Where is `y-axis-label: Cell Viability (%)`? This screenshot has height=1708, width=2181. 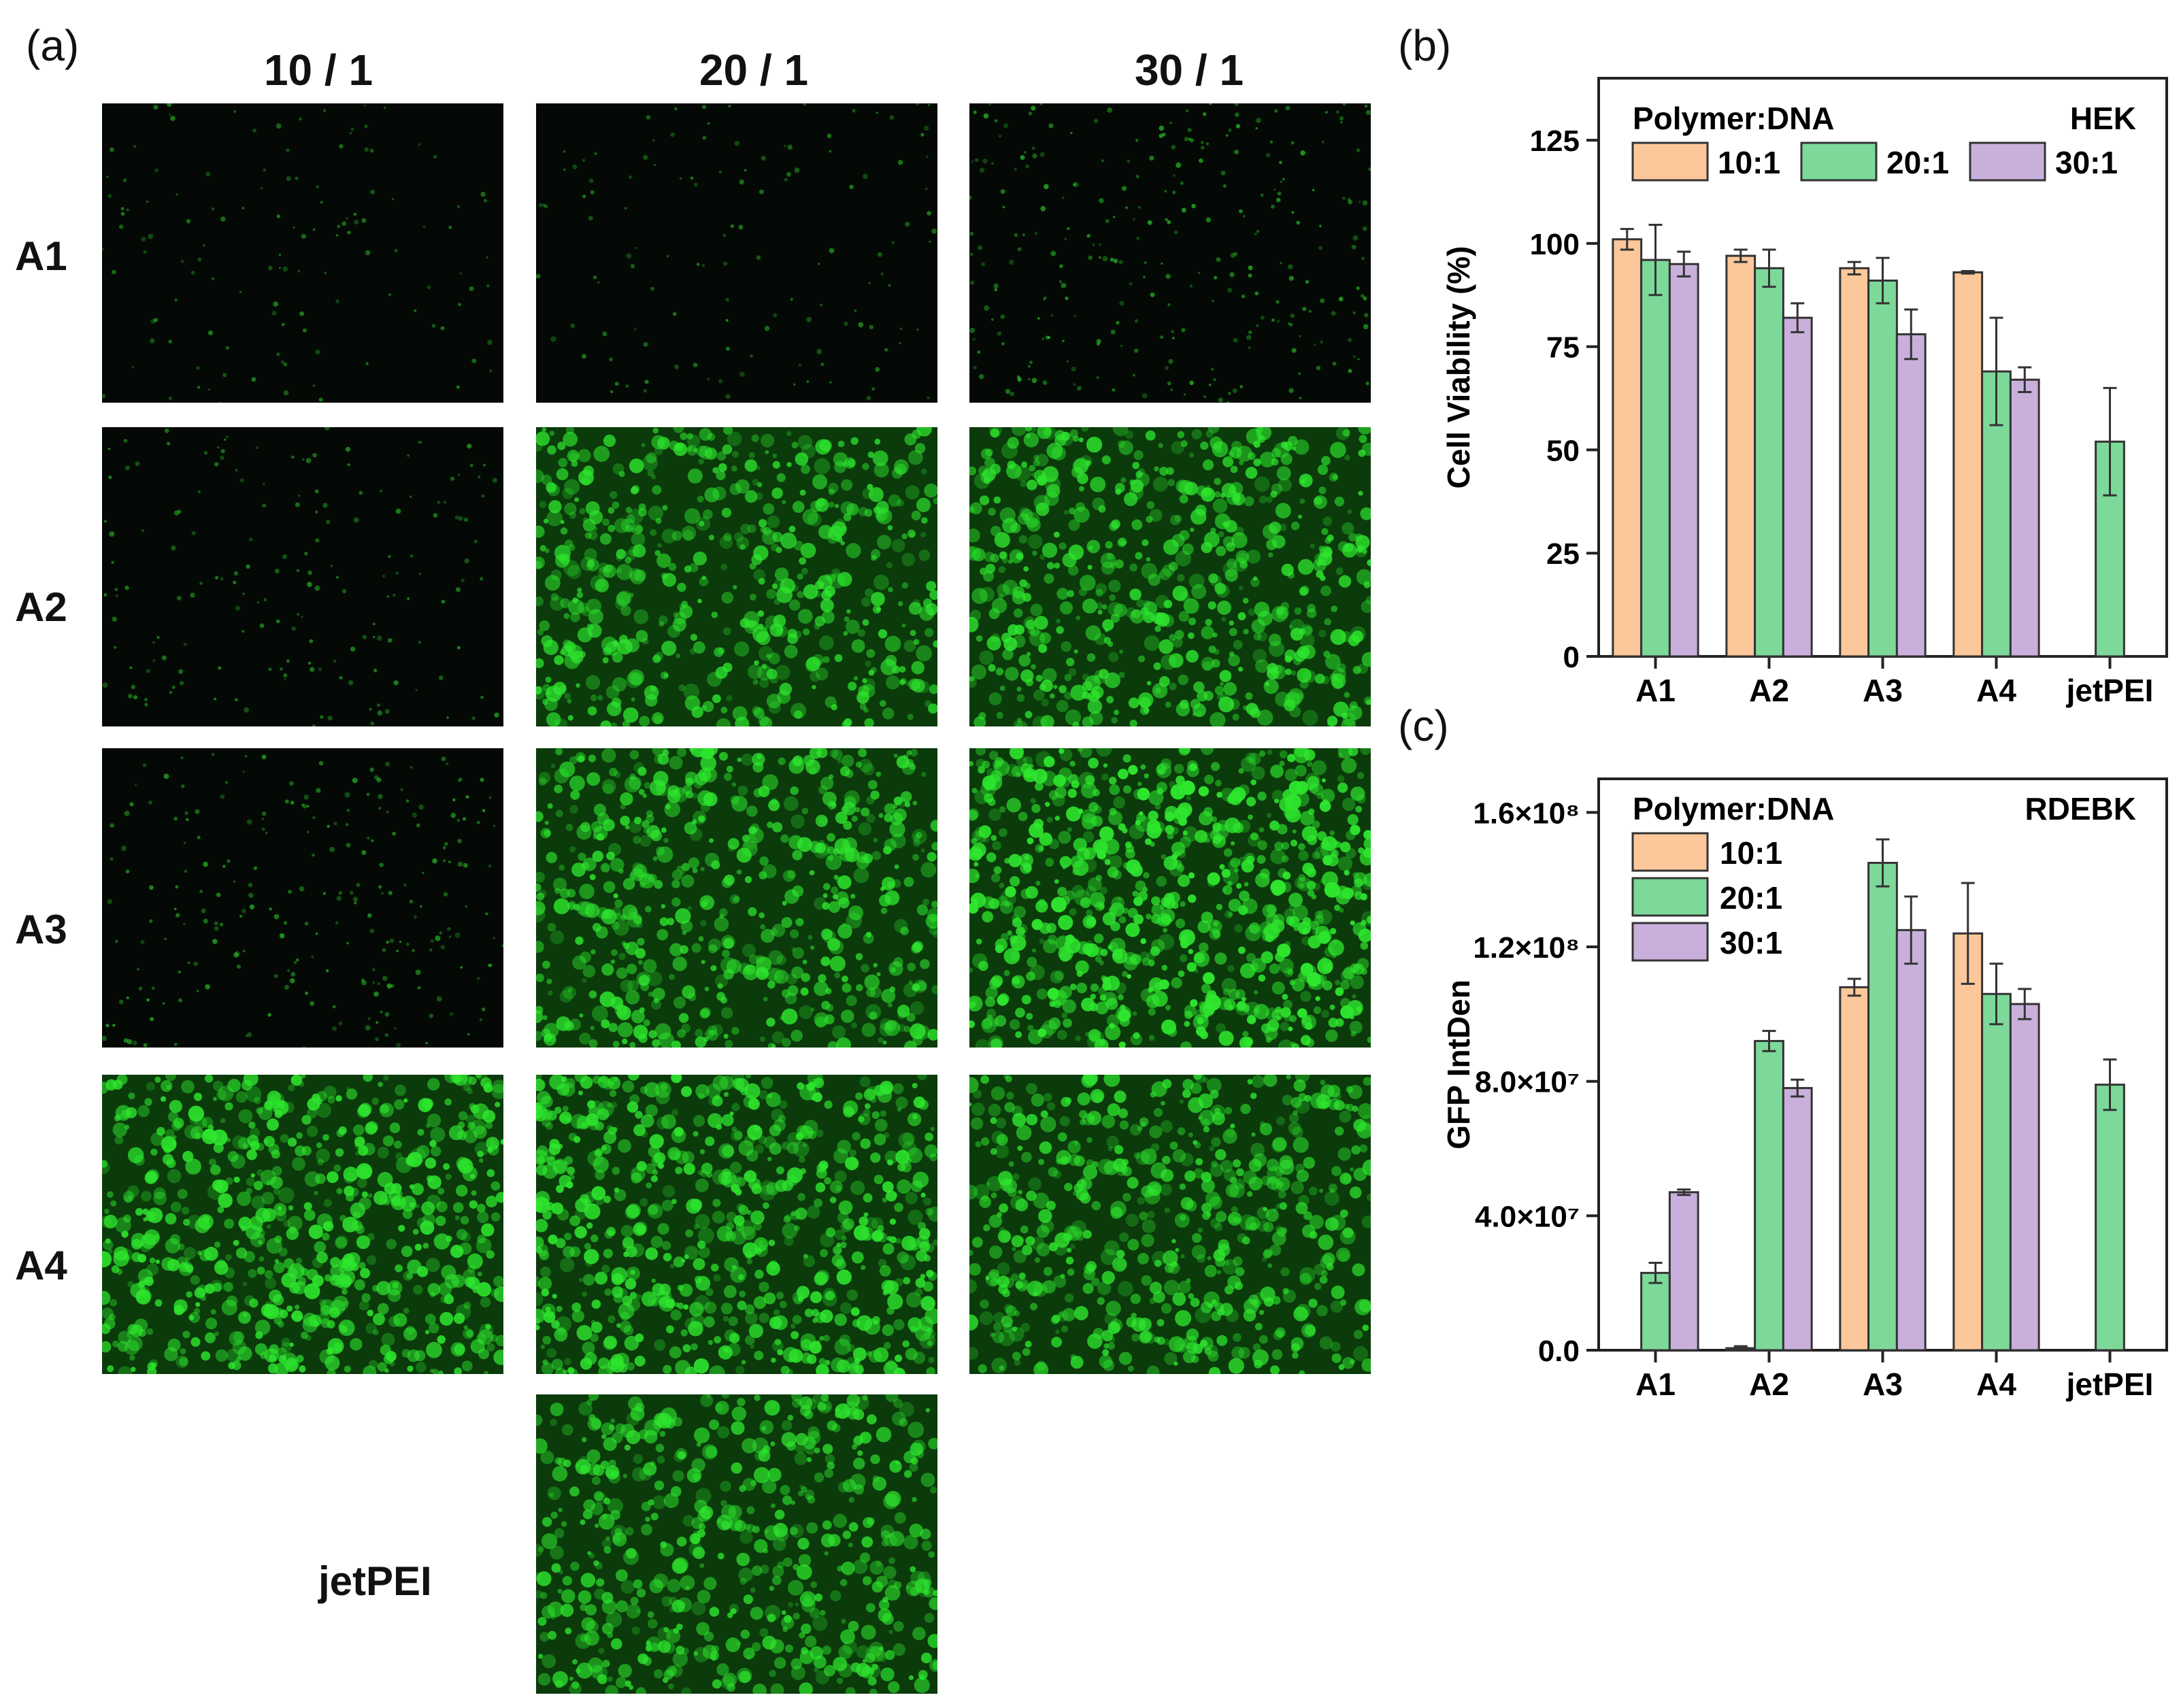 y-axis-label: Cell Viability (%) is located at coordinates (1459, 367).